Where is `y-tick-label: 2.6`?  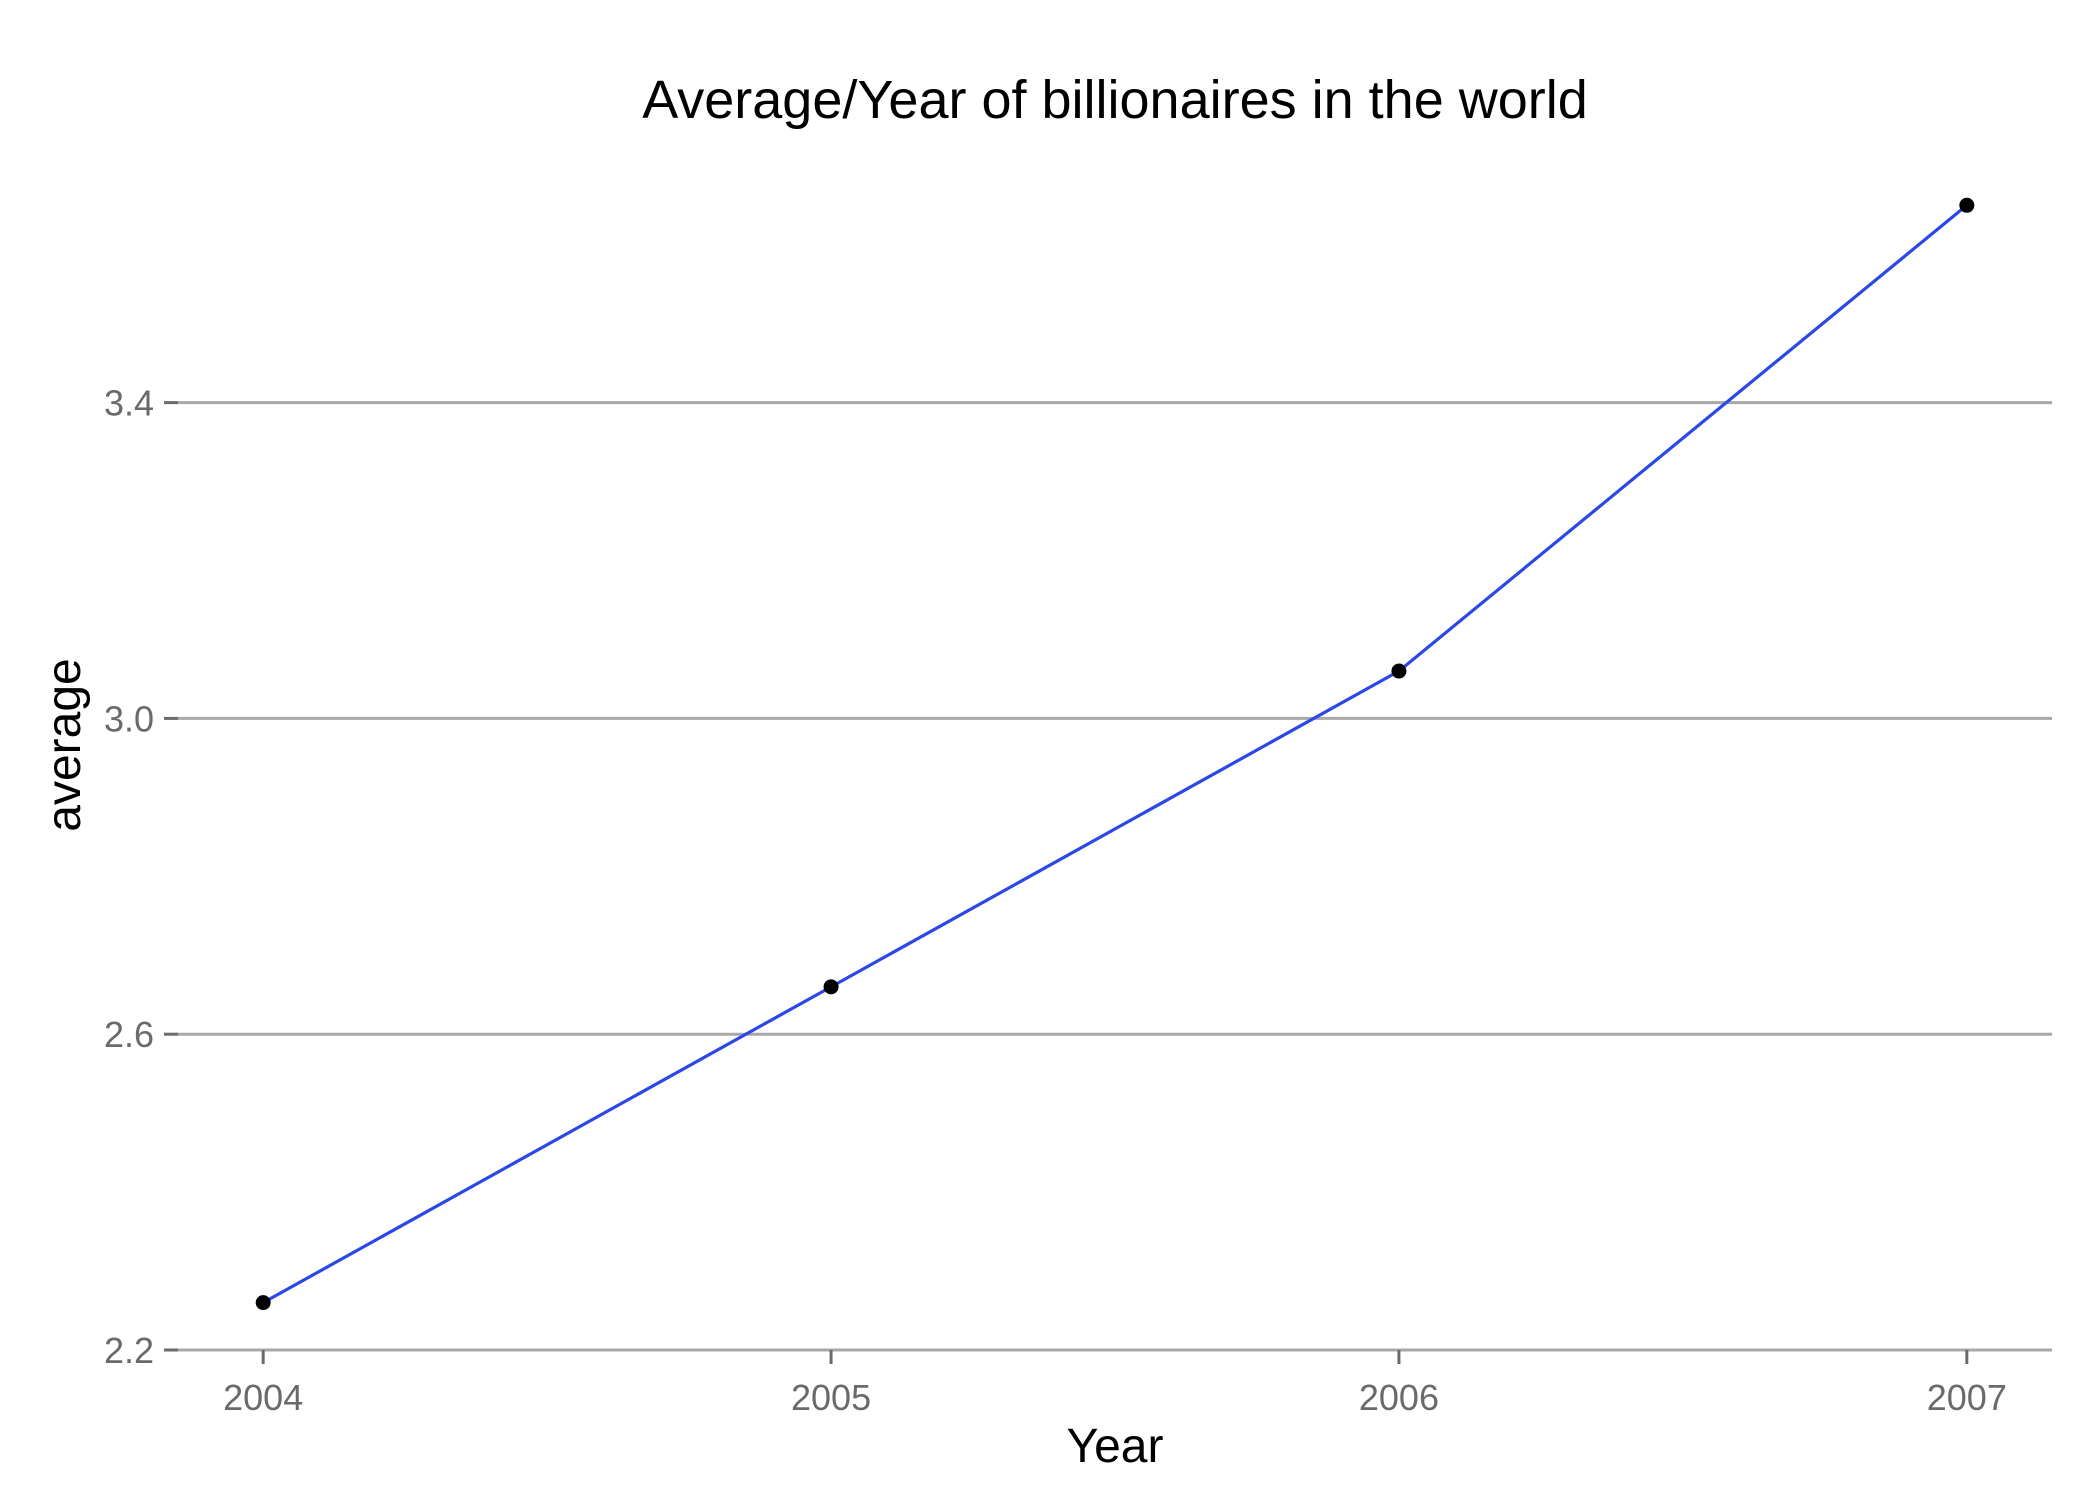 y-tick-label: 2.6 is located at coordinates (129, 1034).